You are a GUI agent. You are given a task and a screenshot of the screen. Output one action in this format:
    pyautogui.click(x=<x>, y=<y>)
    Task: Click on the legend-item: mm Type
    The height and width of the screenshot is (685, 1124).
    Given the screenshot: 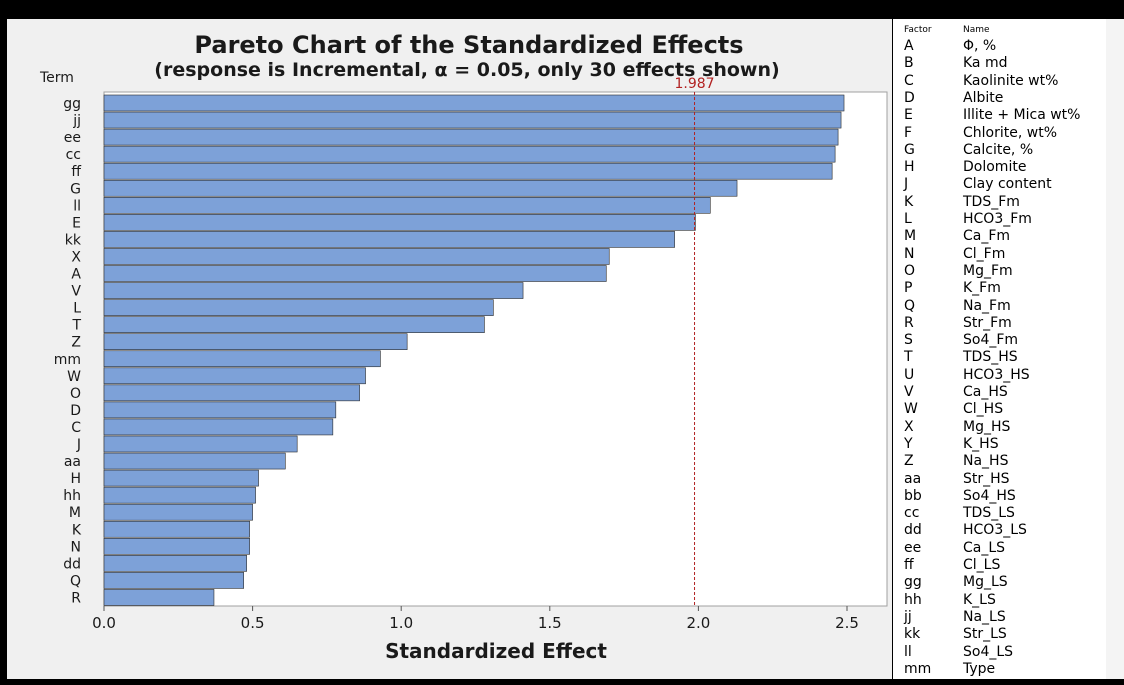 What is the action you would take?
    pyautogui.click(x=999, y=669)
    